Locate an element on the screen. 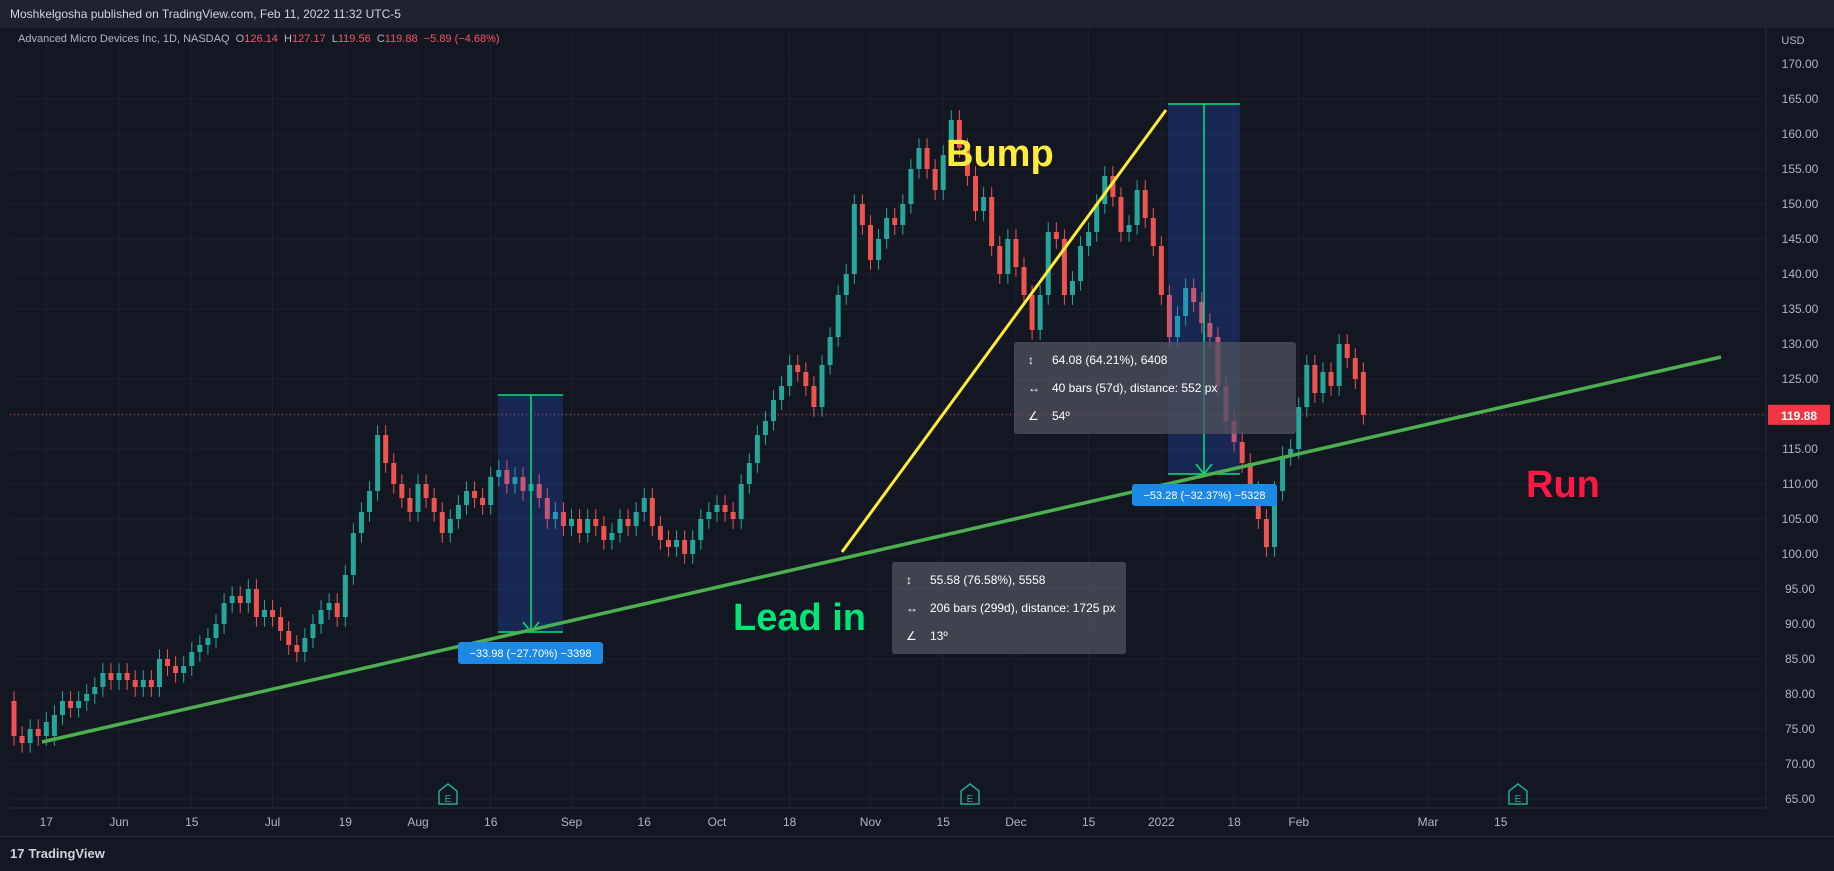 The image size is (1834, 871). high-label: H is located at coordinates (288, 39).